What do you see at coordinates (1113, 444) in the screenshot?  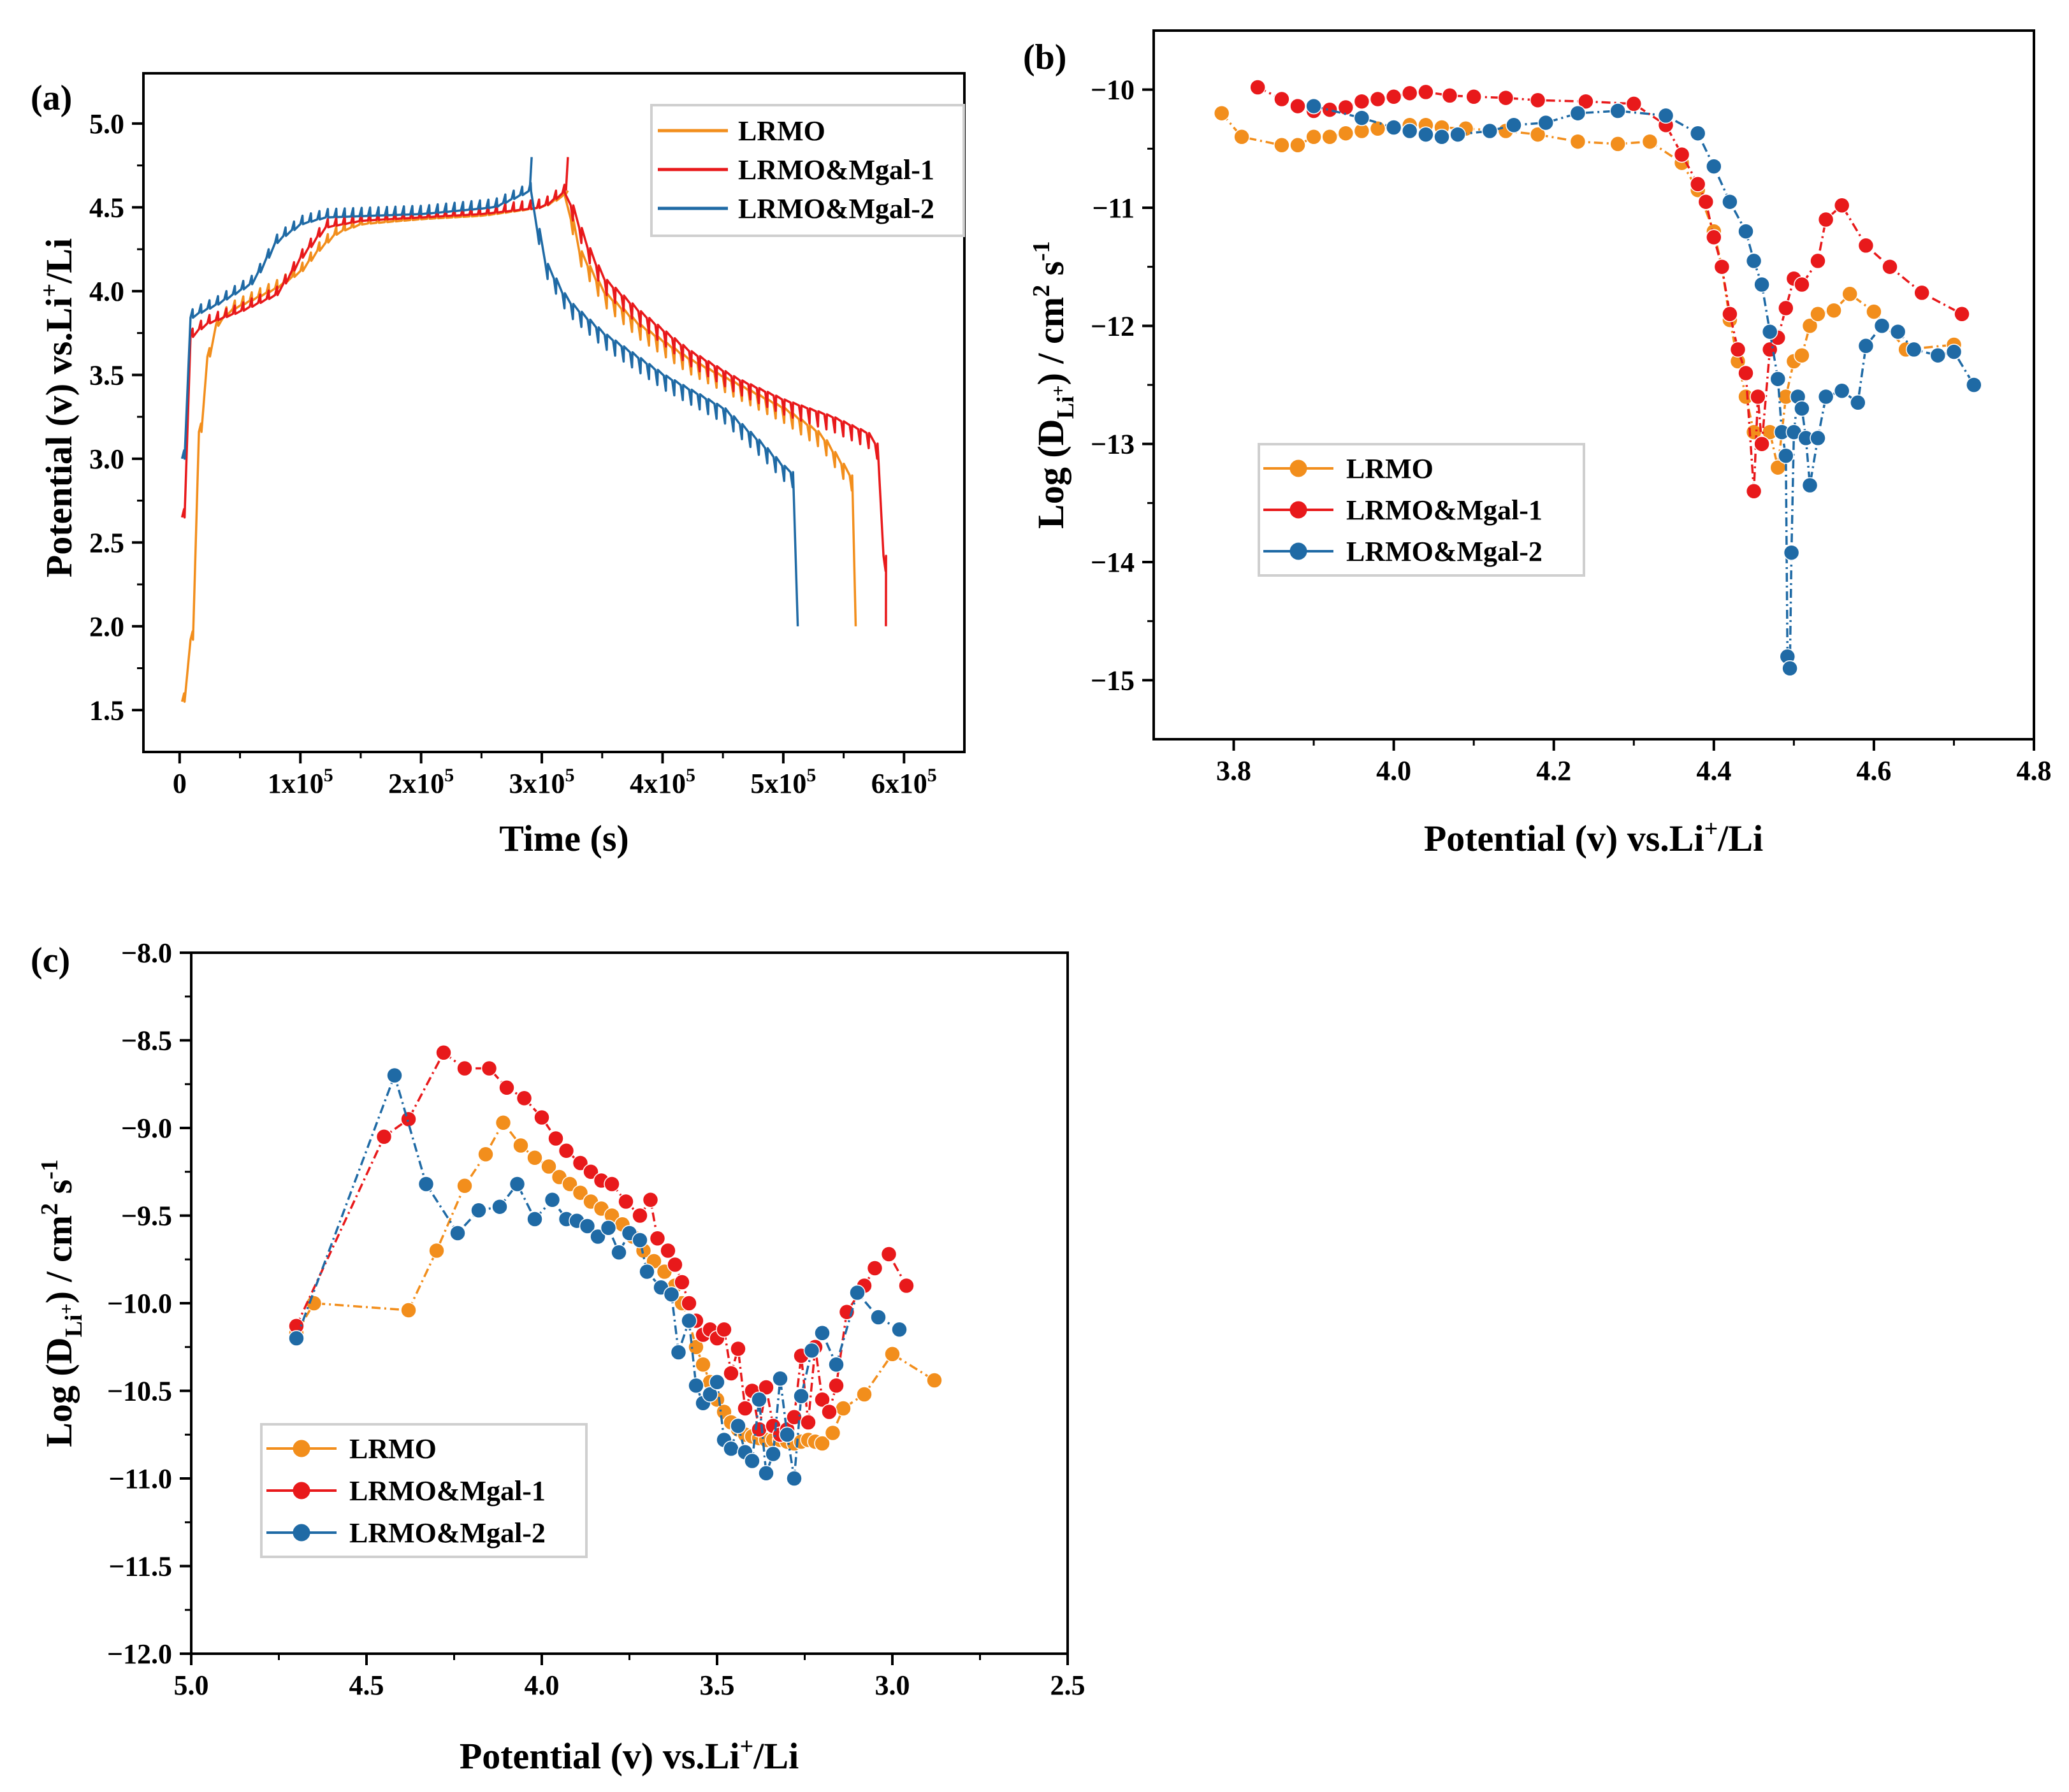 I see `y-tick-label: −13` at bounding box center [1113, 444].